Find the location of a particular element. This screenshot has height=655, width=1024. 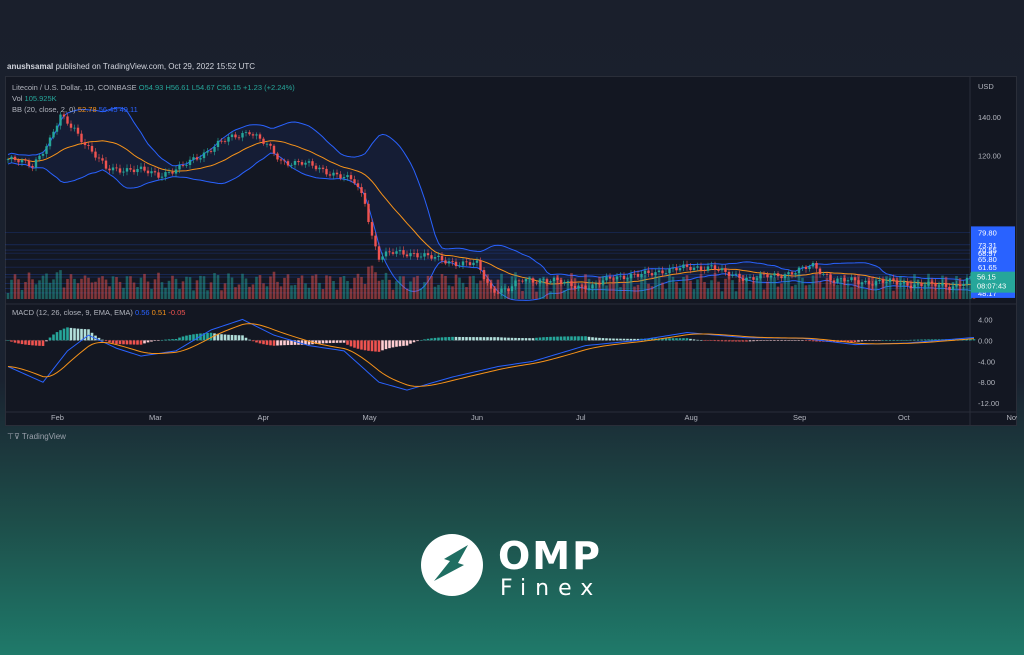

tradingview-footer: ⊤⊽ TradingView is located at coordinates (36, 436).